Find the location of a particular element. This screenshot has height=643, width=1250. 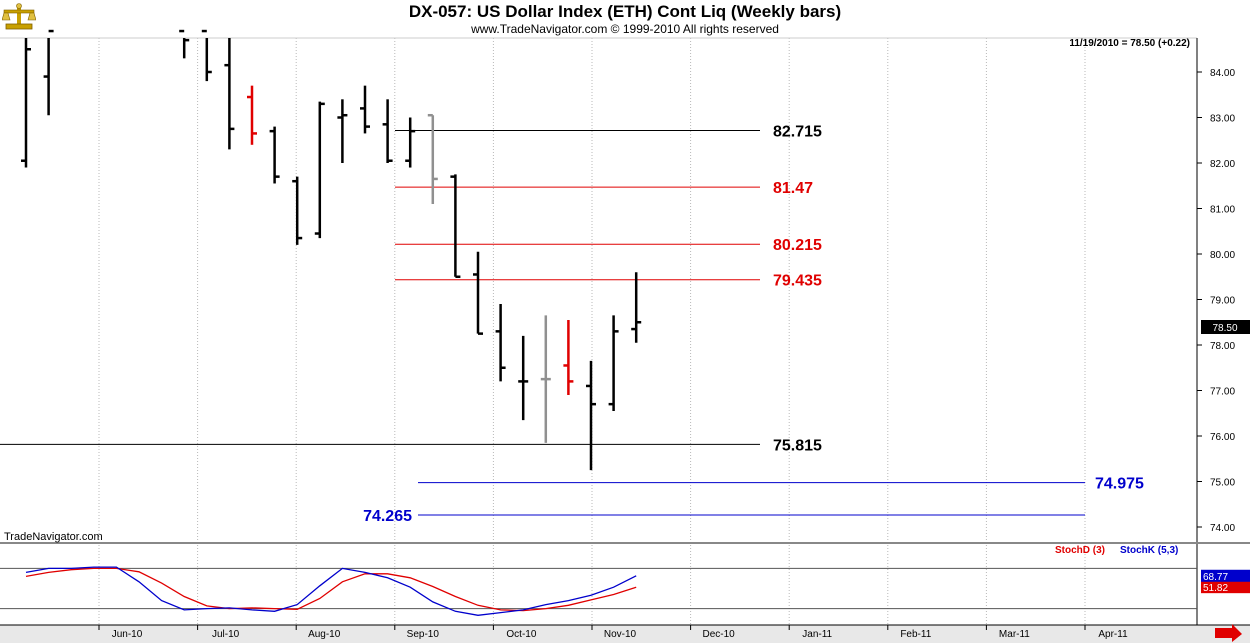

x-tick-label-7: Jan-11 is located at coordinates (817, 634).